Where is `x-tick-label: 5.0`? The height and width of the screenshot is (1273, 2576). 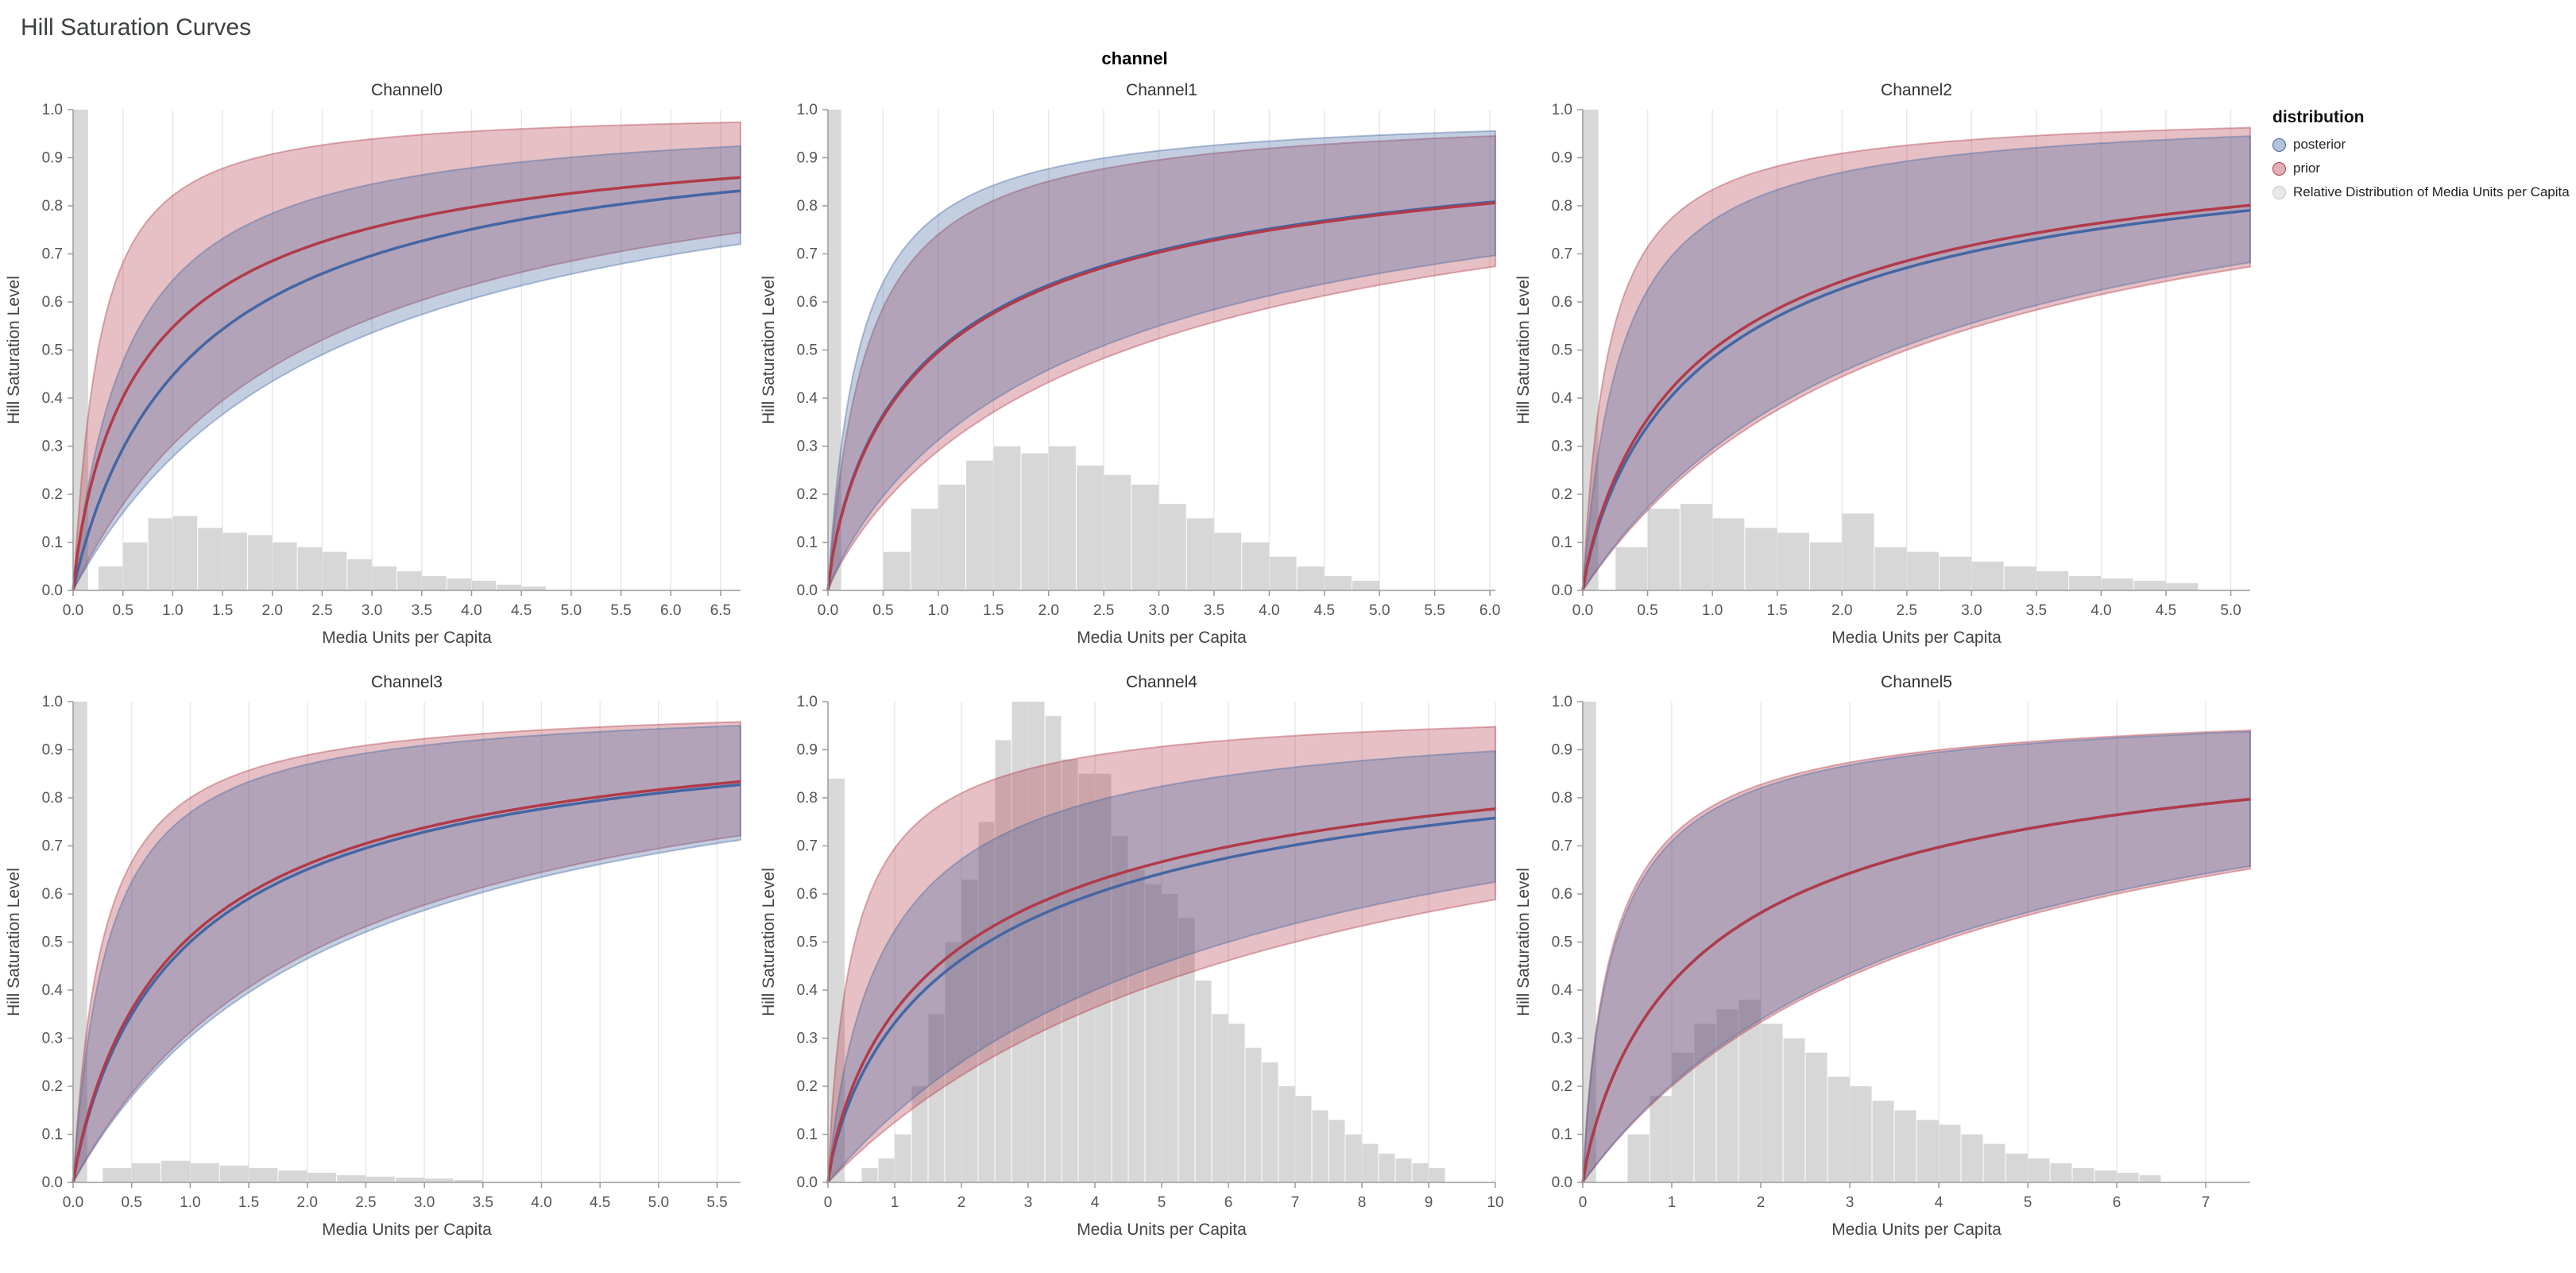 x-tick-label: 5.0 is located at coordinates (658, 1203).